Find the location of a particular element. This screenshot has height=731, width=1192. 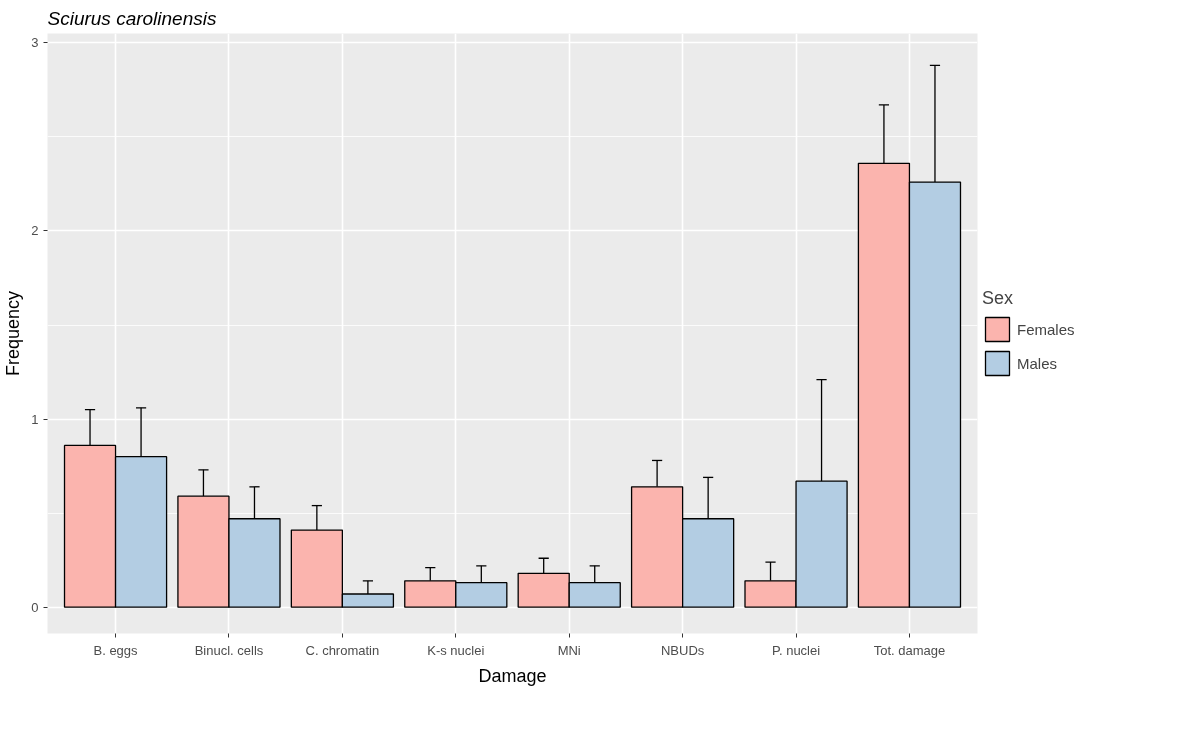

x-tick-label: Tot. damage is located at coordinates (909, 650).